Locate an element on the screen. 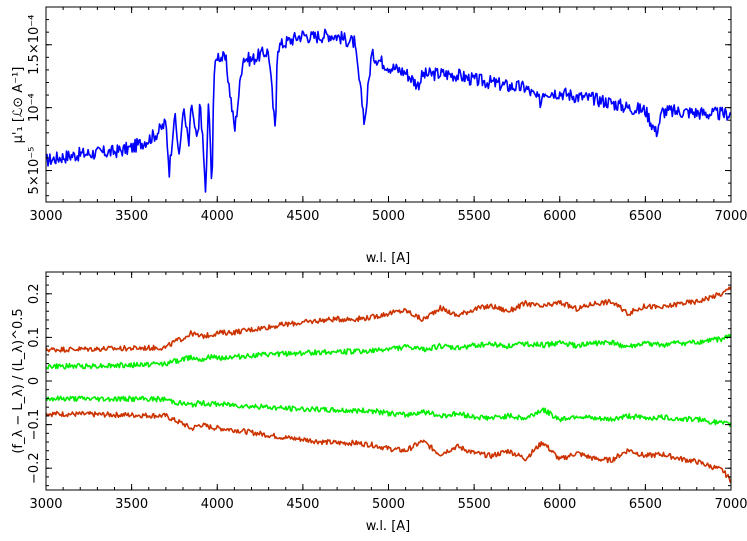 The image size is (747, 541). top-y-tick-label-2: 1.5×10⁻⁴ is located at coordinates (34, 45).